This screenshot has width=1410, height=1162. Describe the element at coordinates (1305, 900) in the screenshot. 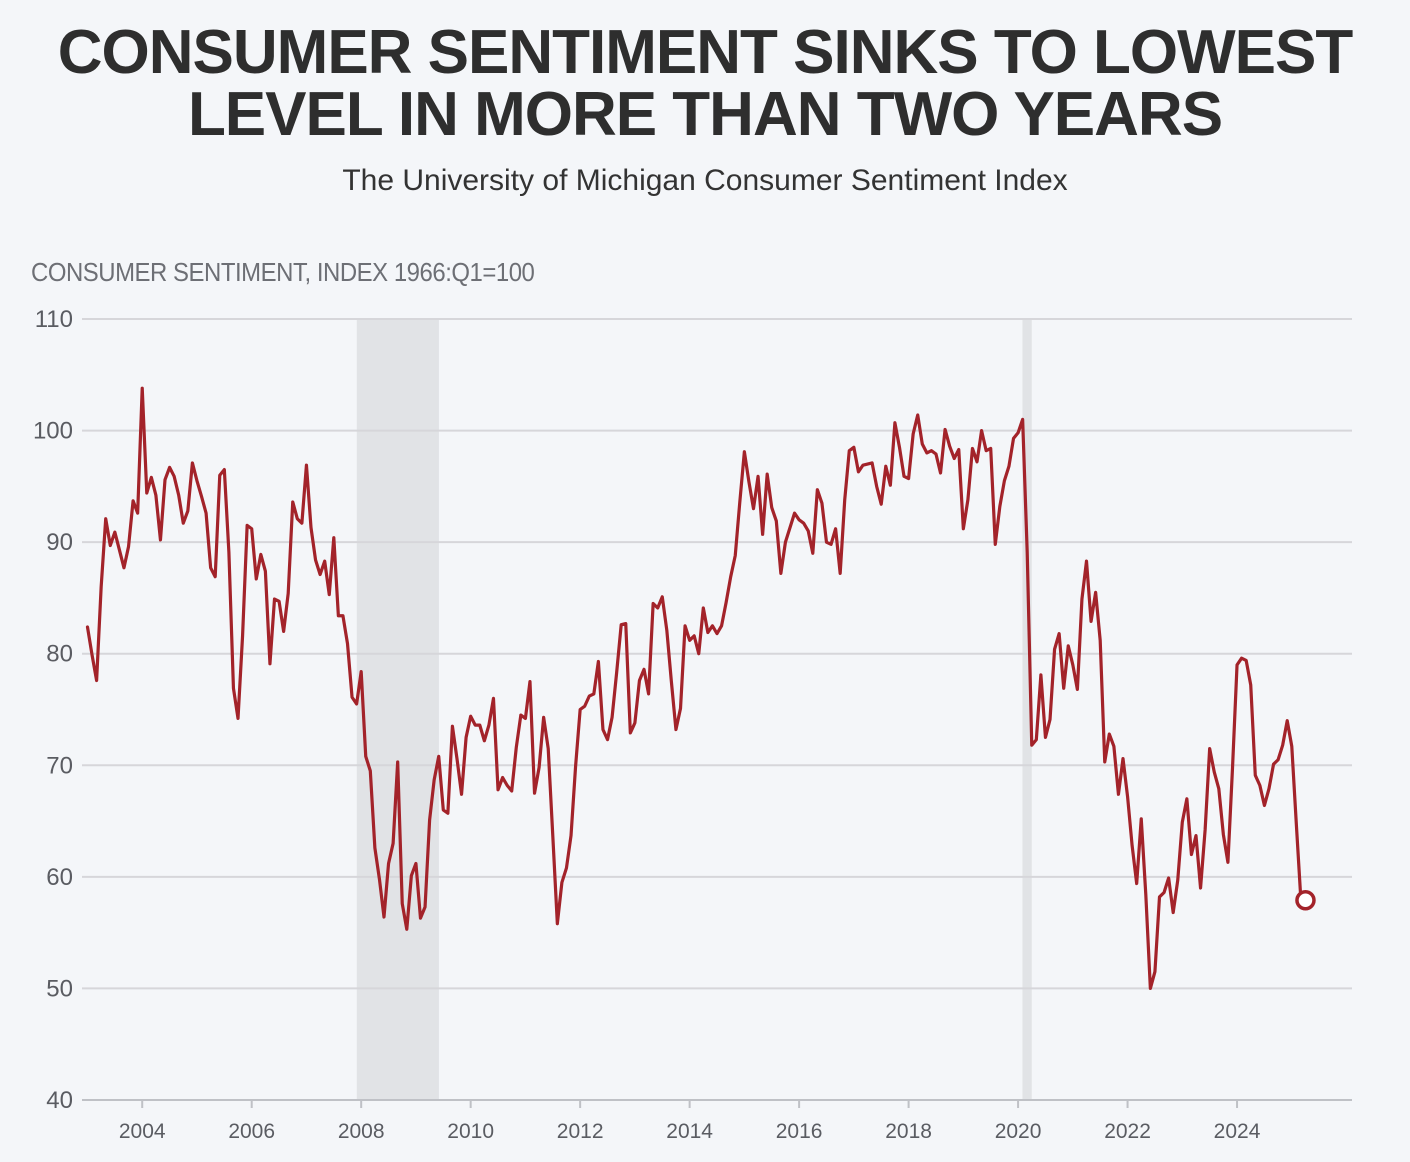

I see `latest-value-marker` at that location.